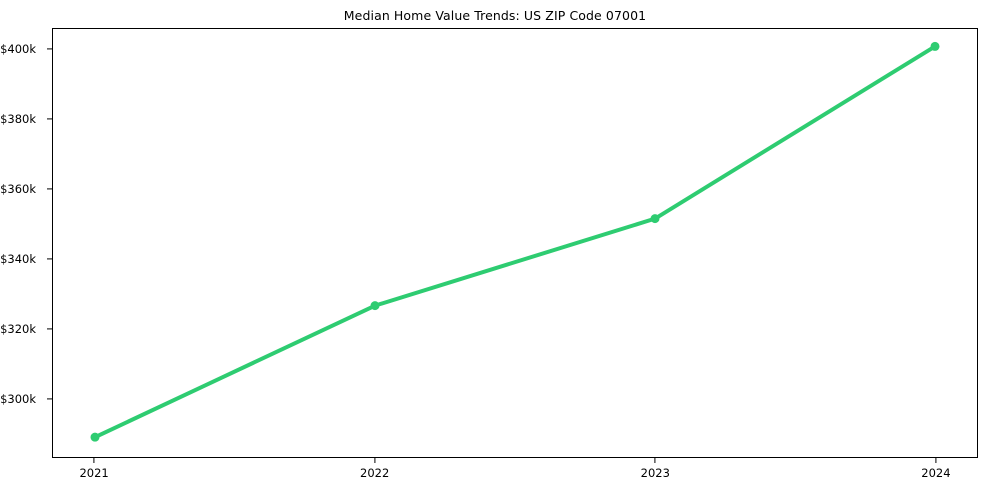 The width and height of the screenshot is (990, 490). What do you see at coordinates (655, 473) in the screenshot?
I see `x-tick-label: 2023` at bounding box center [655, 473].